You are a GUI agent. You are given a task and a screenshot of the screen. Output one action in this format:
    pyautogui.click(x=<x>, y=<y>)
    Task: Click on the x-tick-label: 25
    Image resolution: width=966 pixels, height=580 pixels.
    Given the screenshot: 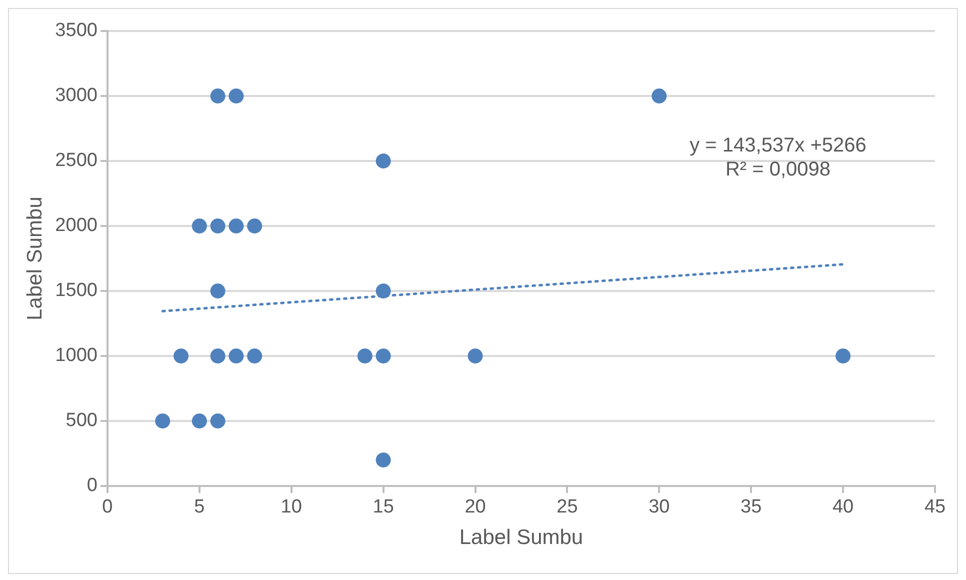 What is the action you would take?
    pyautogui.click(x=567, y=507)
    